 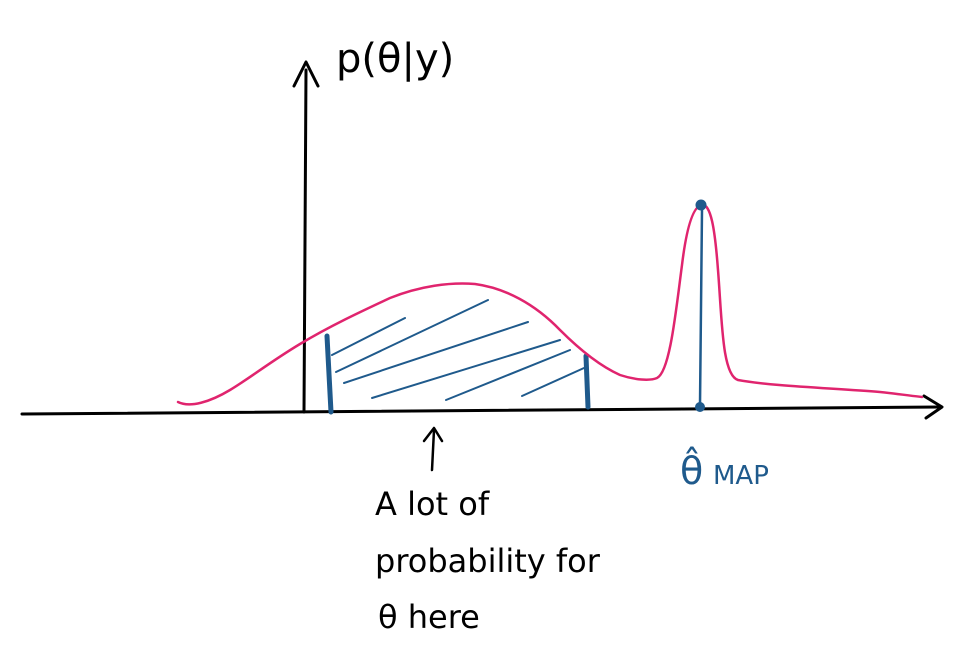 What do you see at coordinates (933, 407) in the screenshot?
I see `x-axis-arrowhead` at bounding box center [933, 407].